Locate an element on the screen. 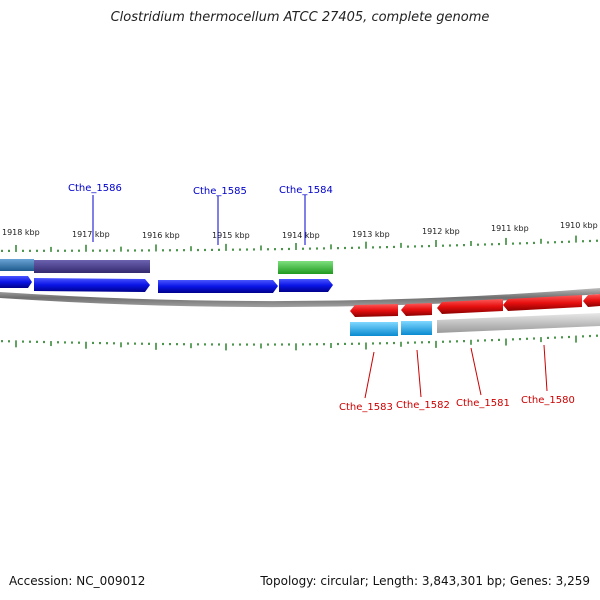 Image resolution: width=600 pixels, height=600 pixels. gene-label-cthe-1584: Cthe_1584 is located at coordinates (306, 190).